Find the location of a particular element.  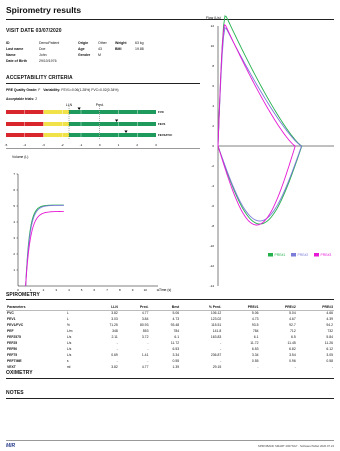

fv-y-tick-label: -4 is located at coordinates (212, 186).